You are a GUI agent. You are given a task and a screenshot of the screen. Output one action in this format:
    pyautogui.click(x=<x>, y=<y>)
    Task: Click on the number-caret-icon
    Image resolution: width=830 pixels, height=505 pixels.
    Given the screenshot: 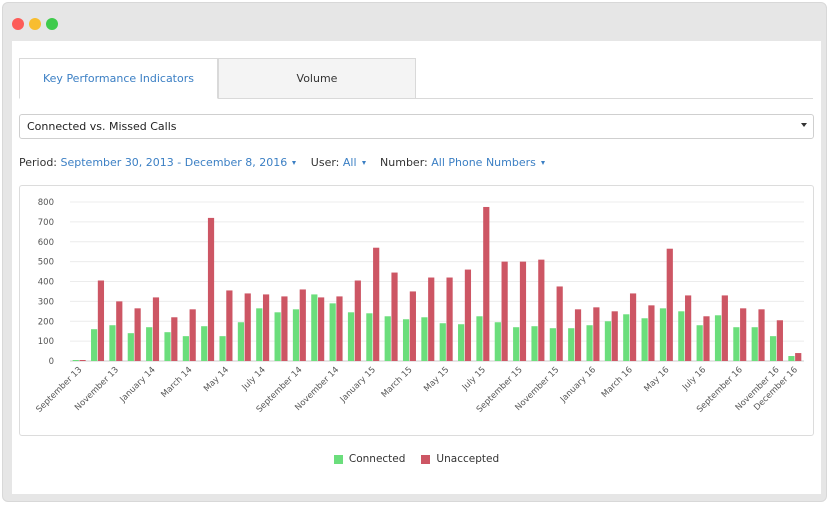 What is the action you would take?
    pyautogui.click(x=542, y=162)
    